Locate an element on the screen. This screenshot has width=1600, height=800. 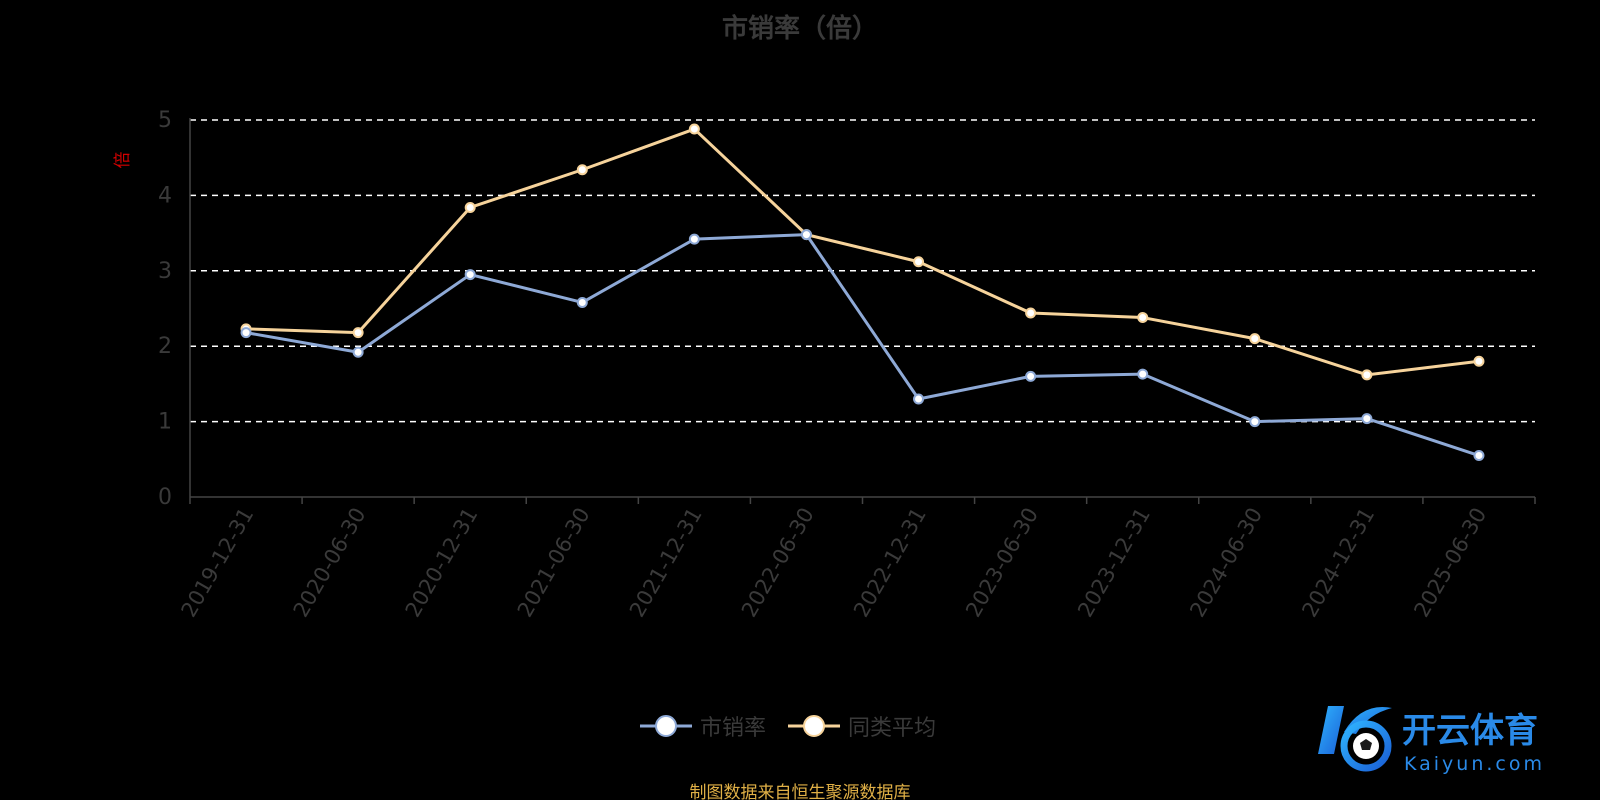
x-tick-label: 2022-12-31 is located at coordinates (890, 563).